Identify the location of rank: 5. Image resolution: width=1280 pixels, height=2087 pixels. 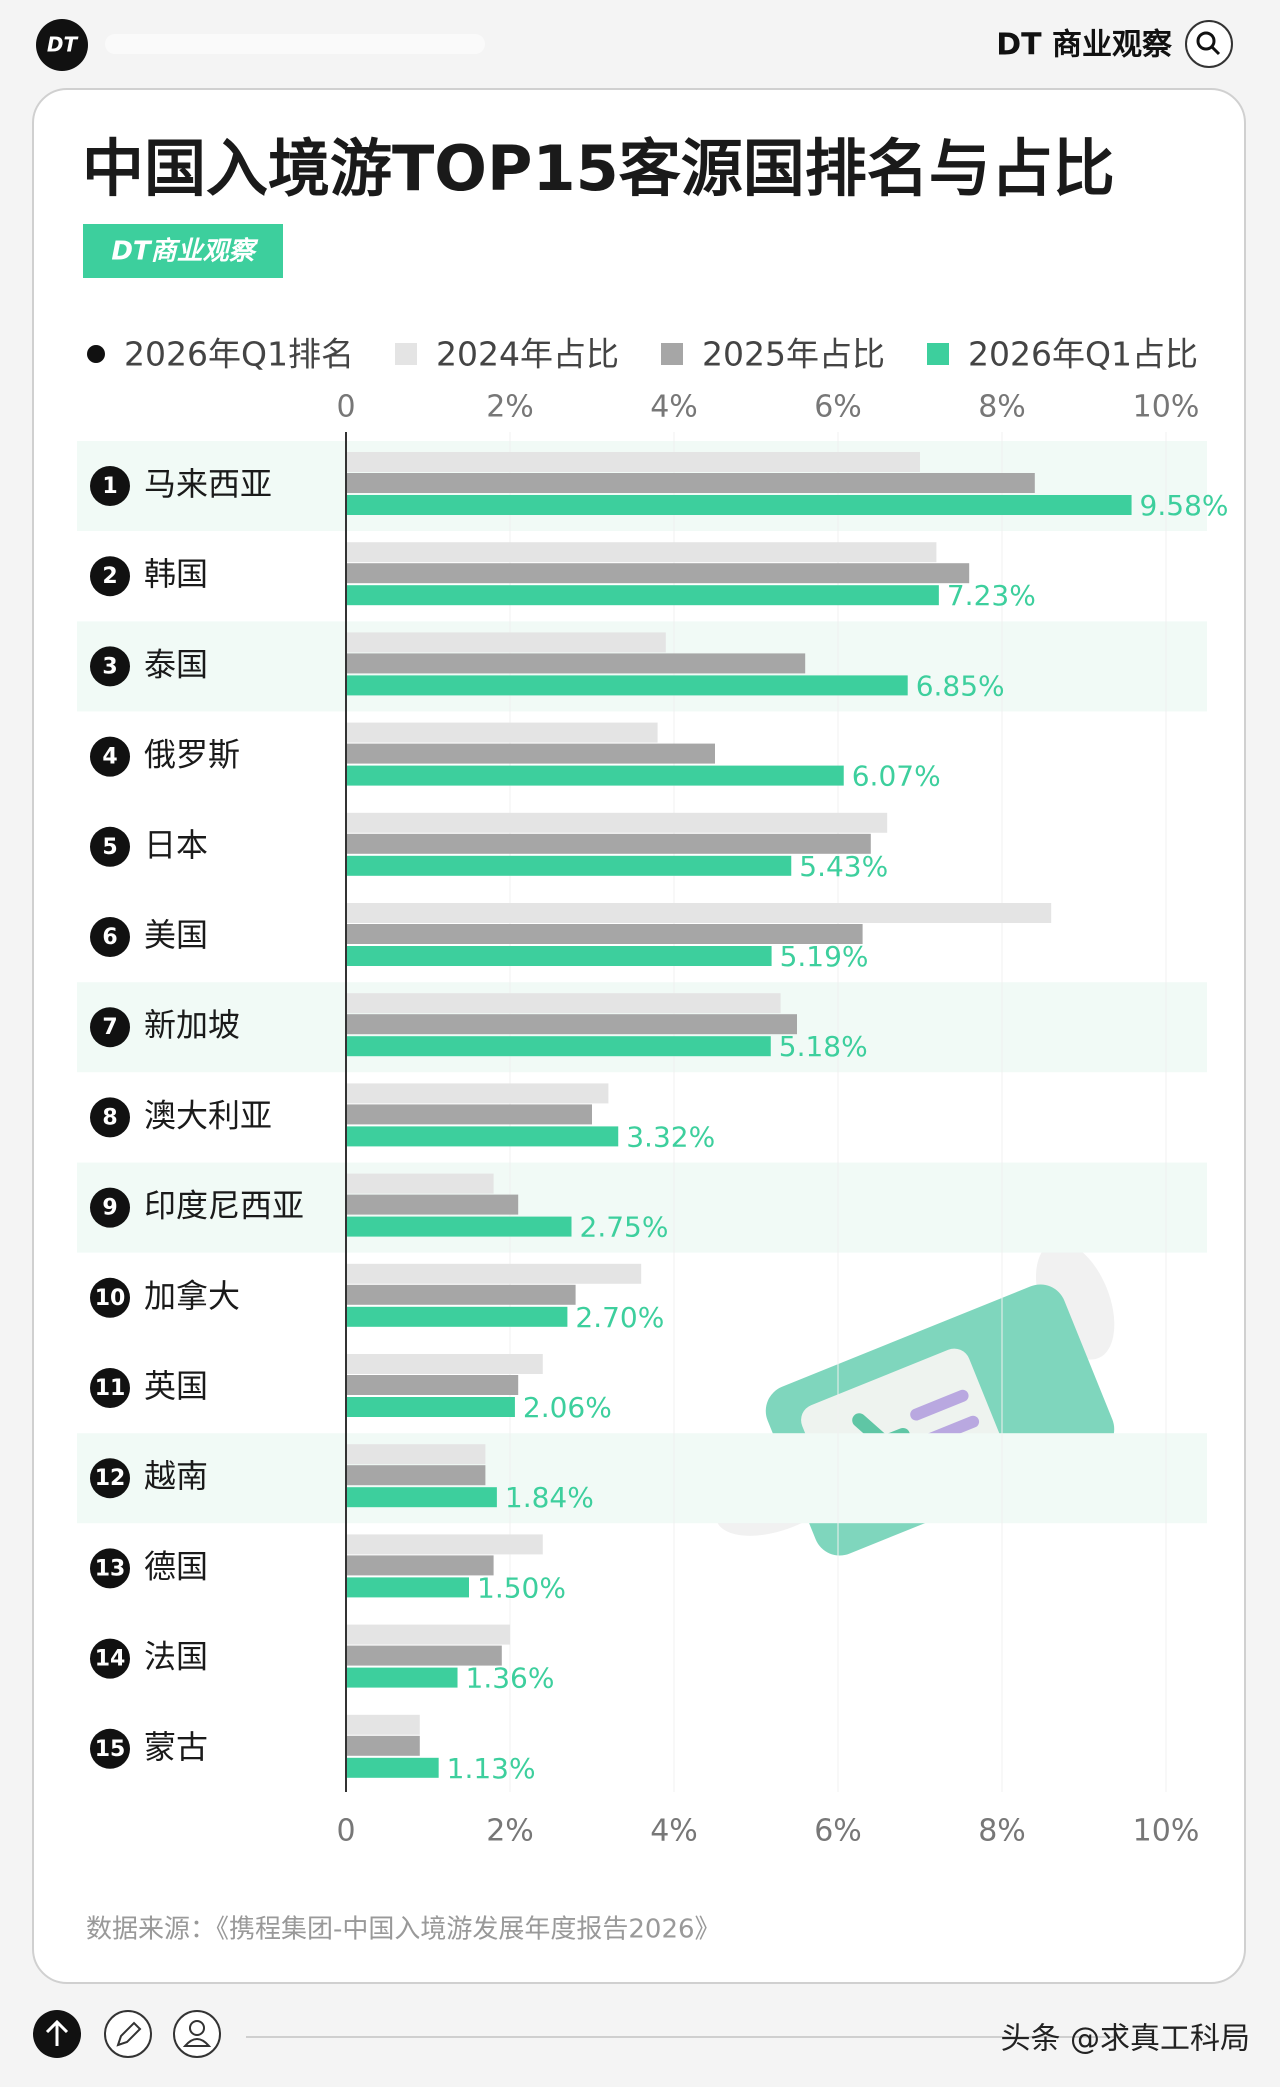
(109, 847).